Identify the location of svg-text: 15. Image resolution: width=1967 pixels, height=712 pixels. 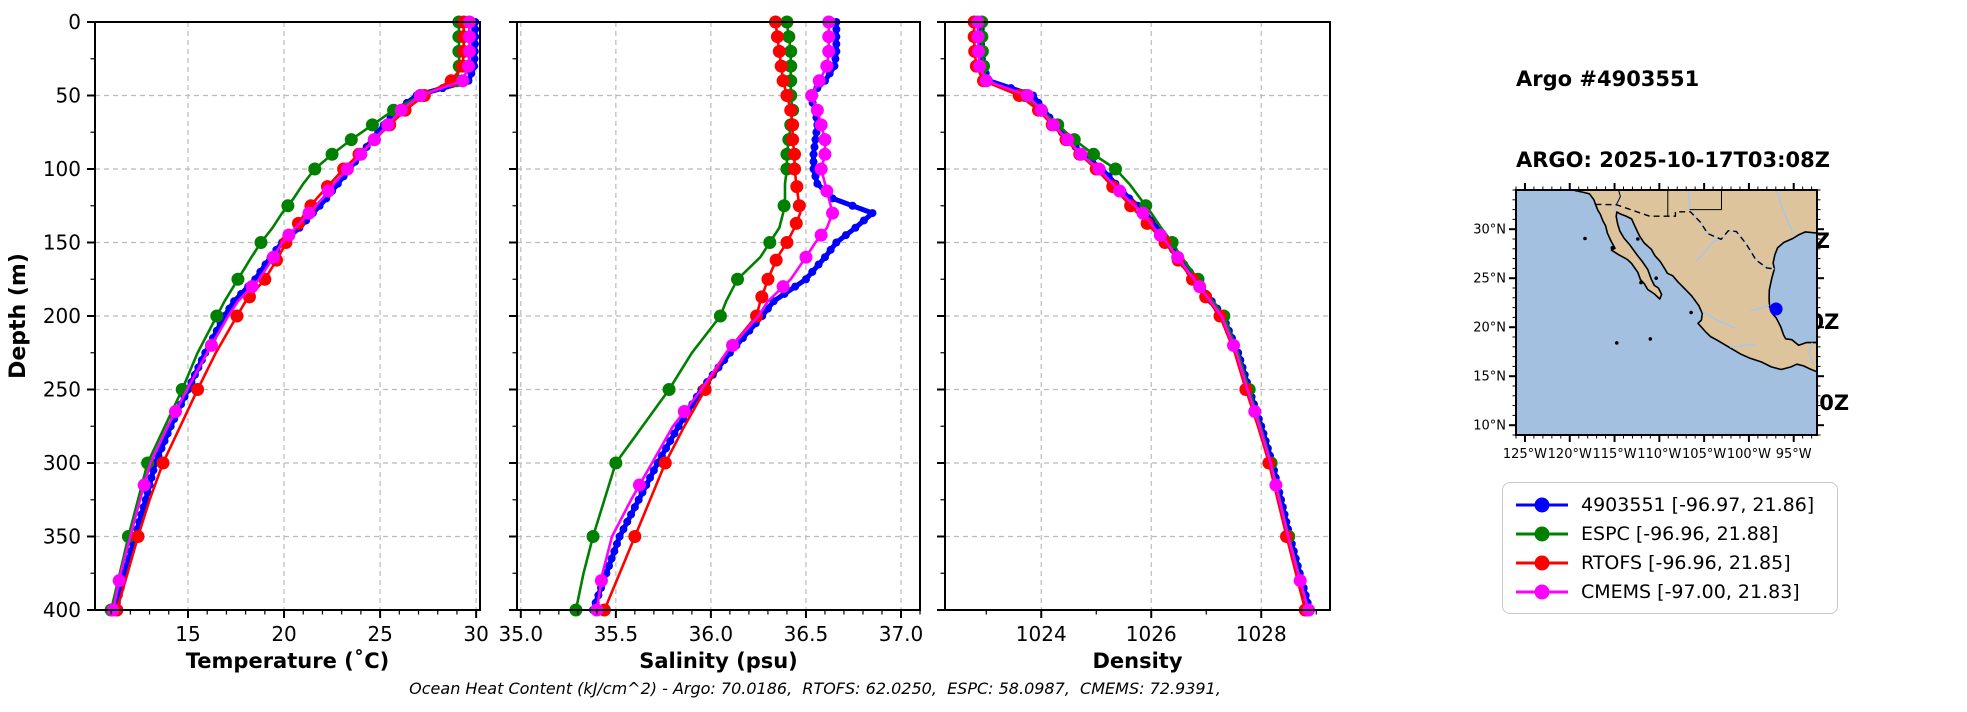
(187, 634).